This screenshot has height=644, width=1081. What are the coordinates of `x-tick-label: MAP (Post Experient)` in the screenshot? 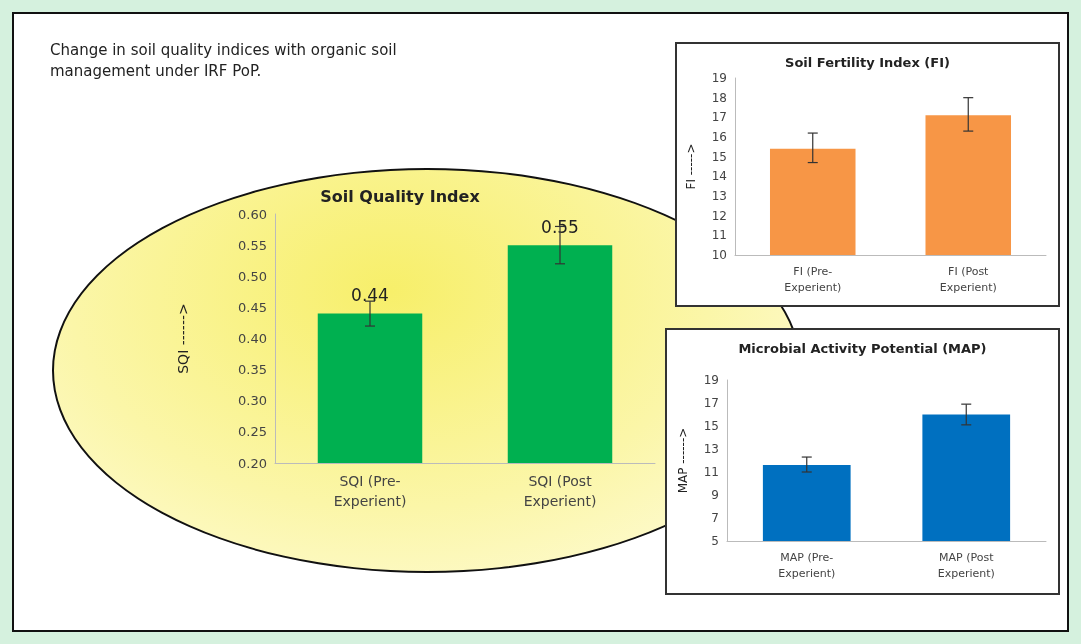 It's located at (966, 565).